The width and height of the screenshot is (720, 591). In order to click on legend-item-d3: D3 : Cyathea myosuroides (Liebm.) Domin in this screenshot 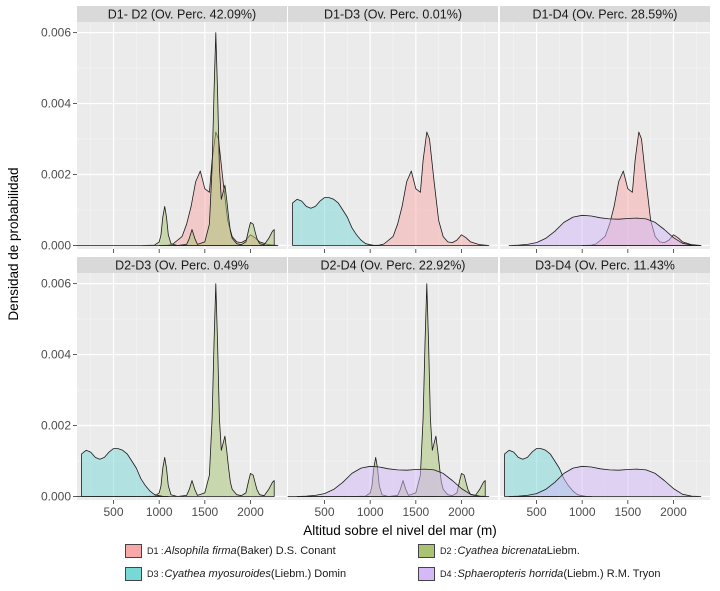, I will do `click(235, 574)`.